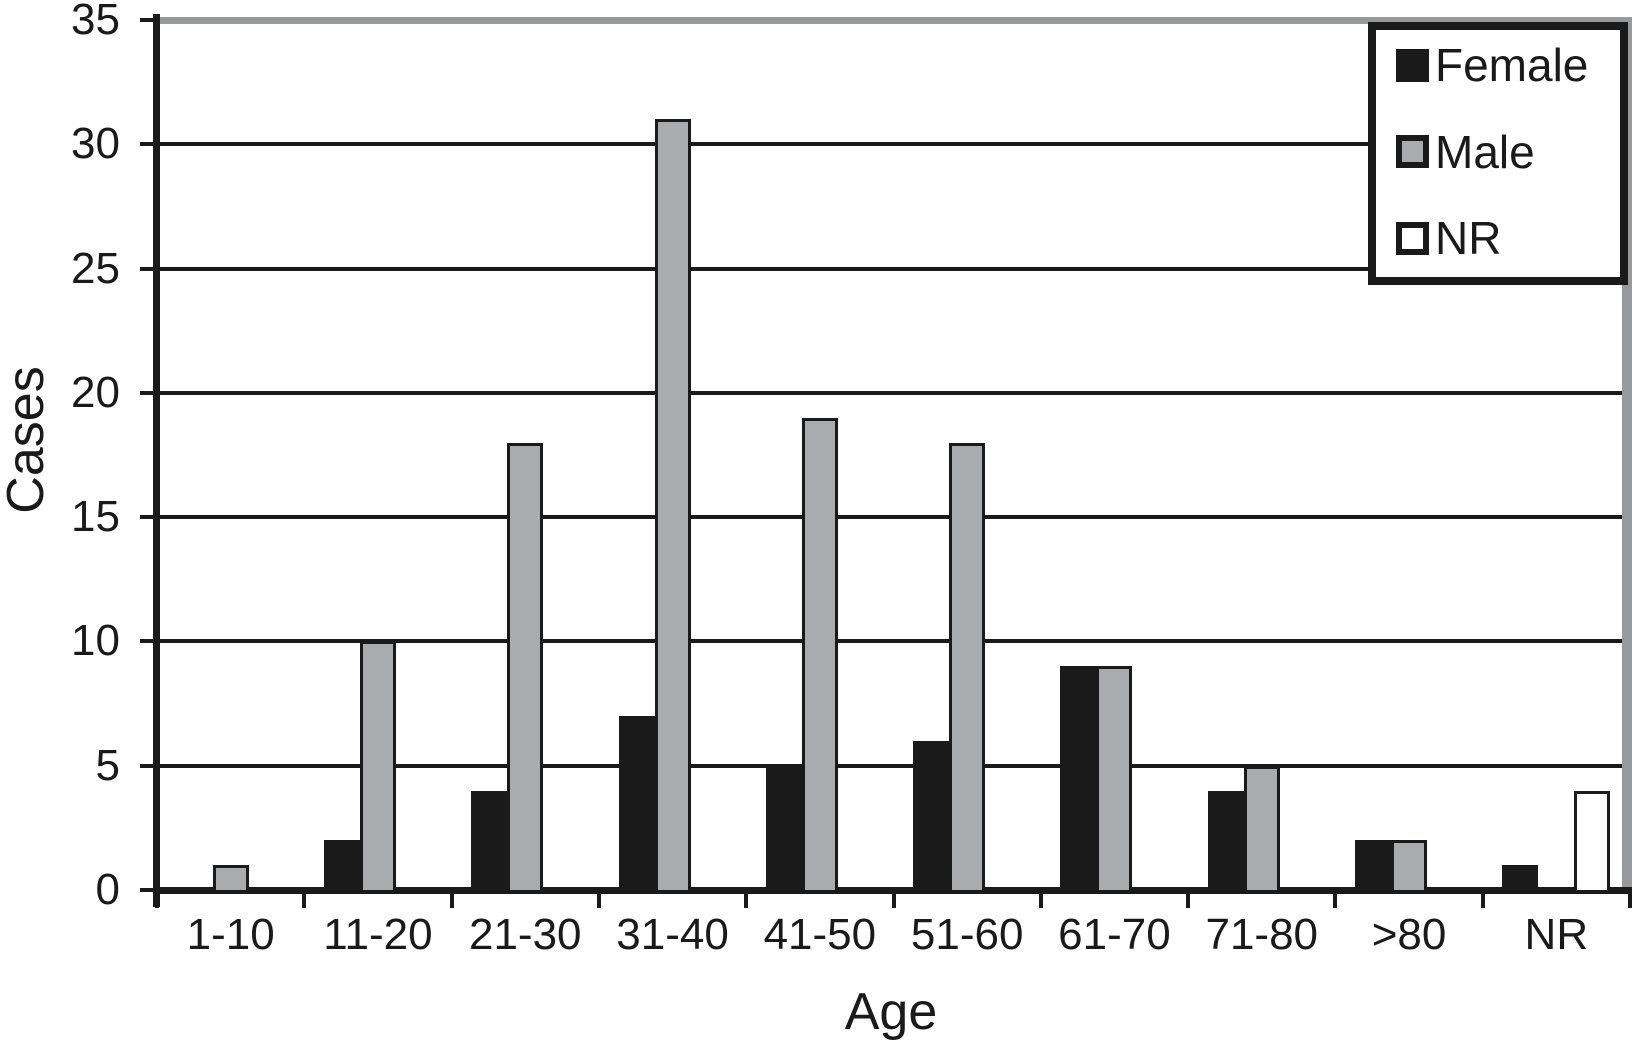 This screenshot has width=1632, height=1052. I want to click on legend-label-female: Female, so click(1512, 65).